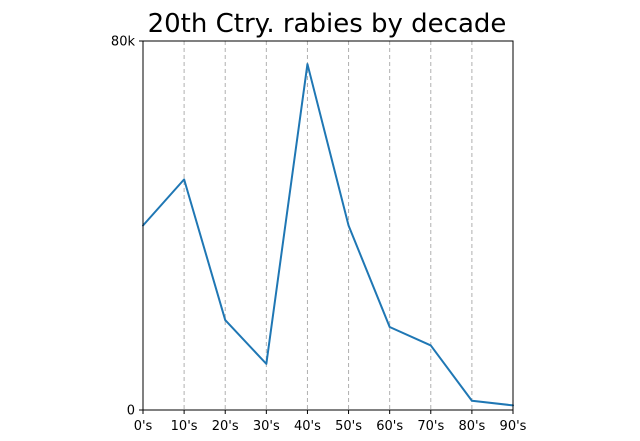 The width and height of the screenshot is (640, 441). Describe the element at coordinates (143, 426) in the screenshot. I see `x-tick-label: 0's` at that location.